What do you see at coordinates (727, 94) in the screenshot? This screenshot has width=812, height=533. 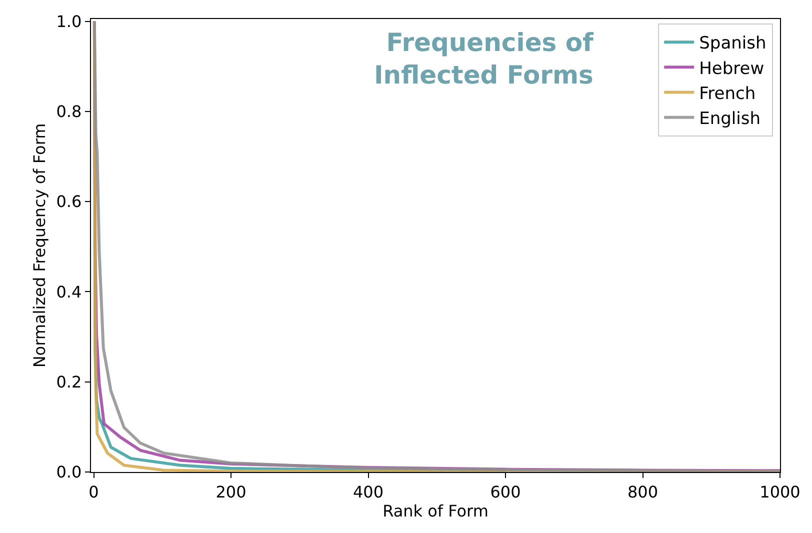 I see `legend-label: French` at bounding box center [727, 94].